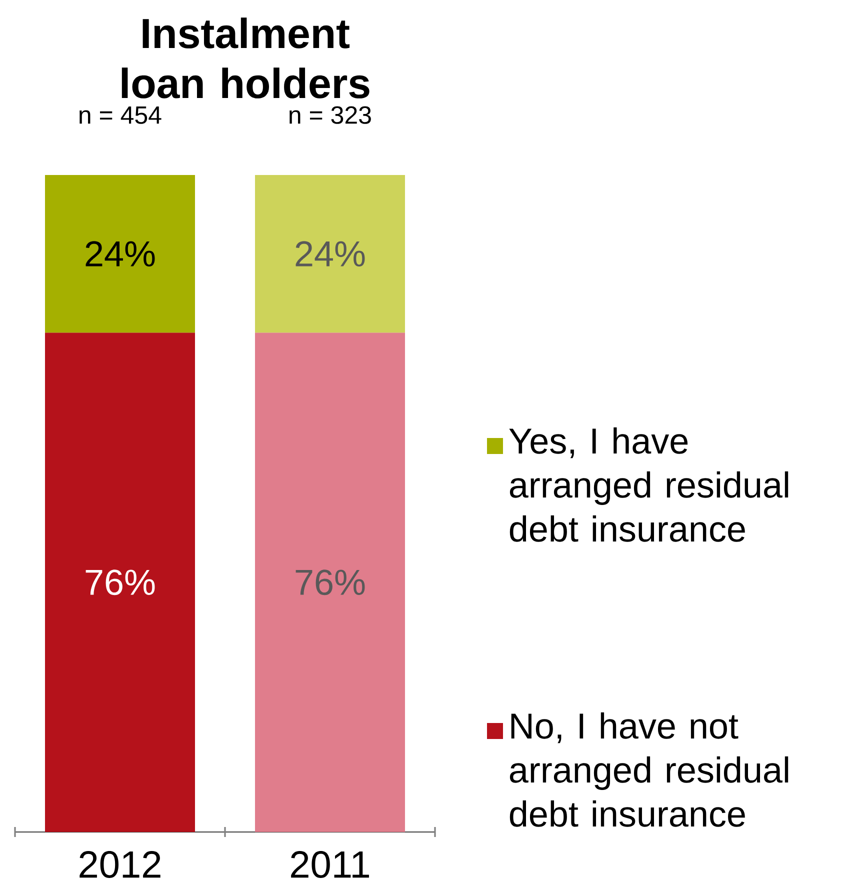 This screenshot has height=888, width=847. Describe the element at coordinates (121, 115) in the screenshot. I see `text: n = 454` at that location.